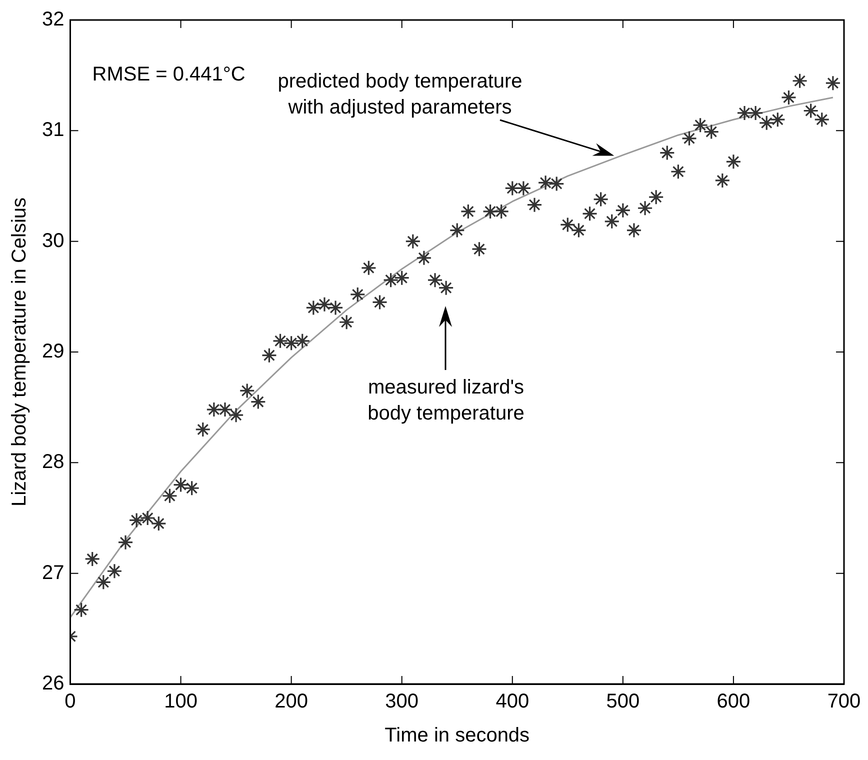  What do you see at coordinates (53, 351) in the screenshot?
I see `y-tick-label: 29` at bounding box center [53, 351].